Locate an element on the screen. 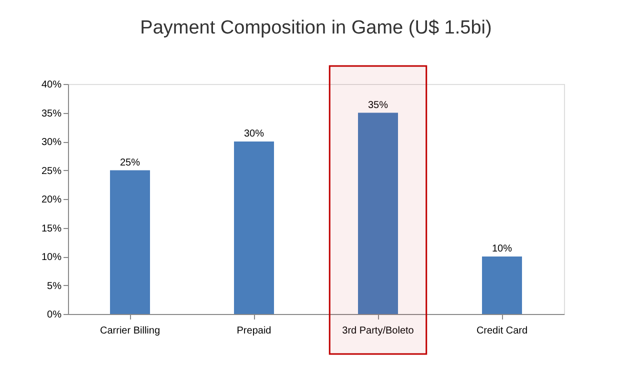 This screenshot has width=624, height=375. y-tick-label: 20% is located at coordinates (51, 200).